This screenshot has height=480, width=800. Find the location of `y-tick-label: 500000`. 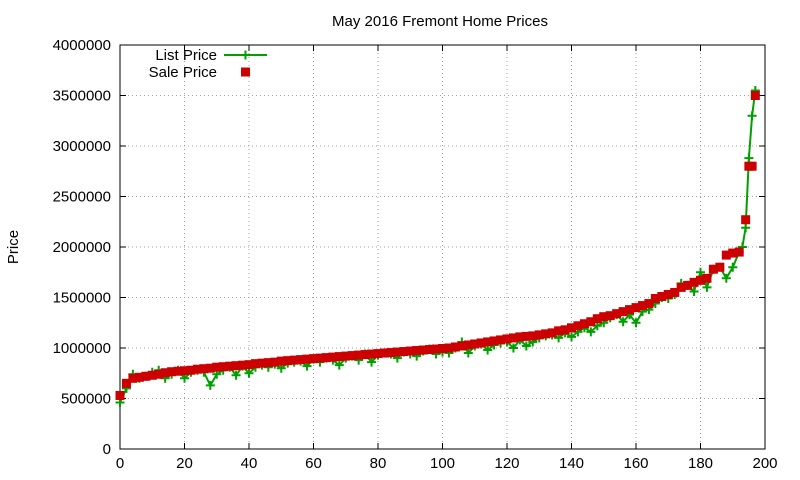

y-tick-label: 500000 is located at coordinates (86, 399).